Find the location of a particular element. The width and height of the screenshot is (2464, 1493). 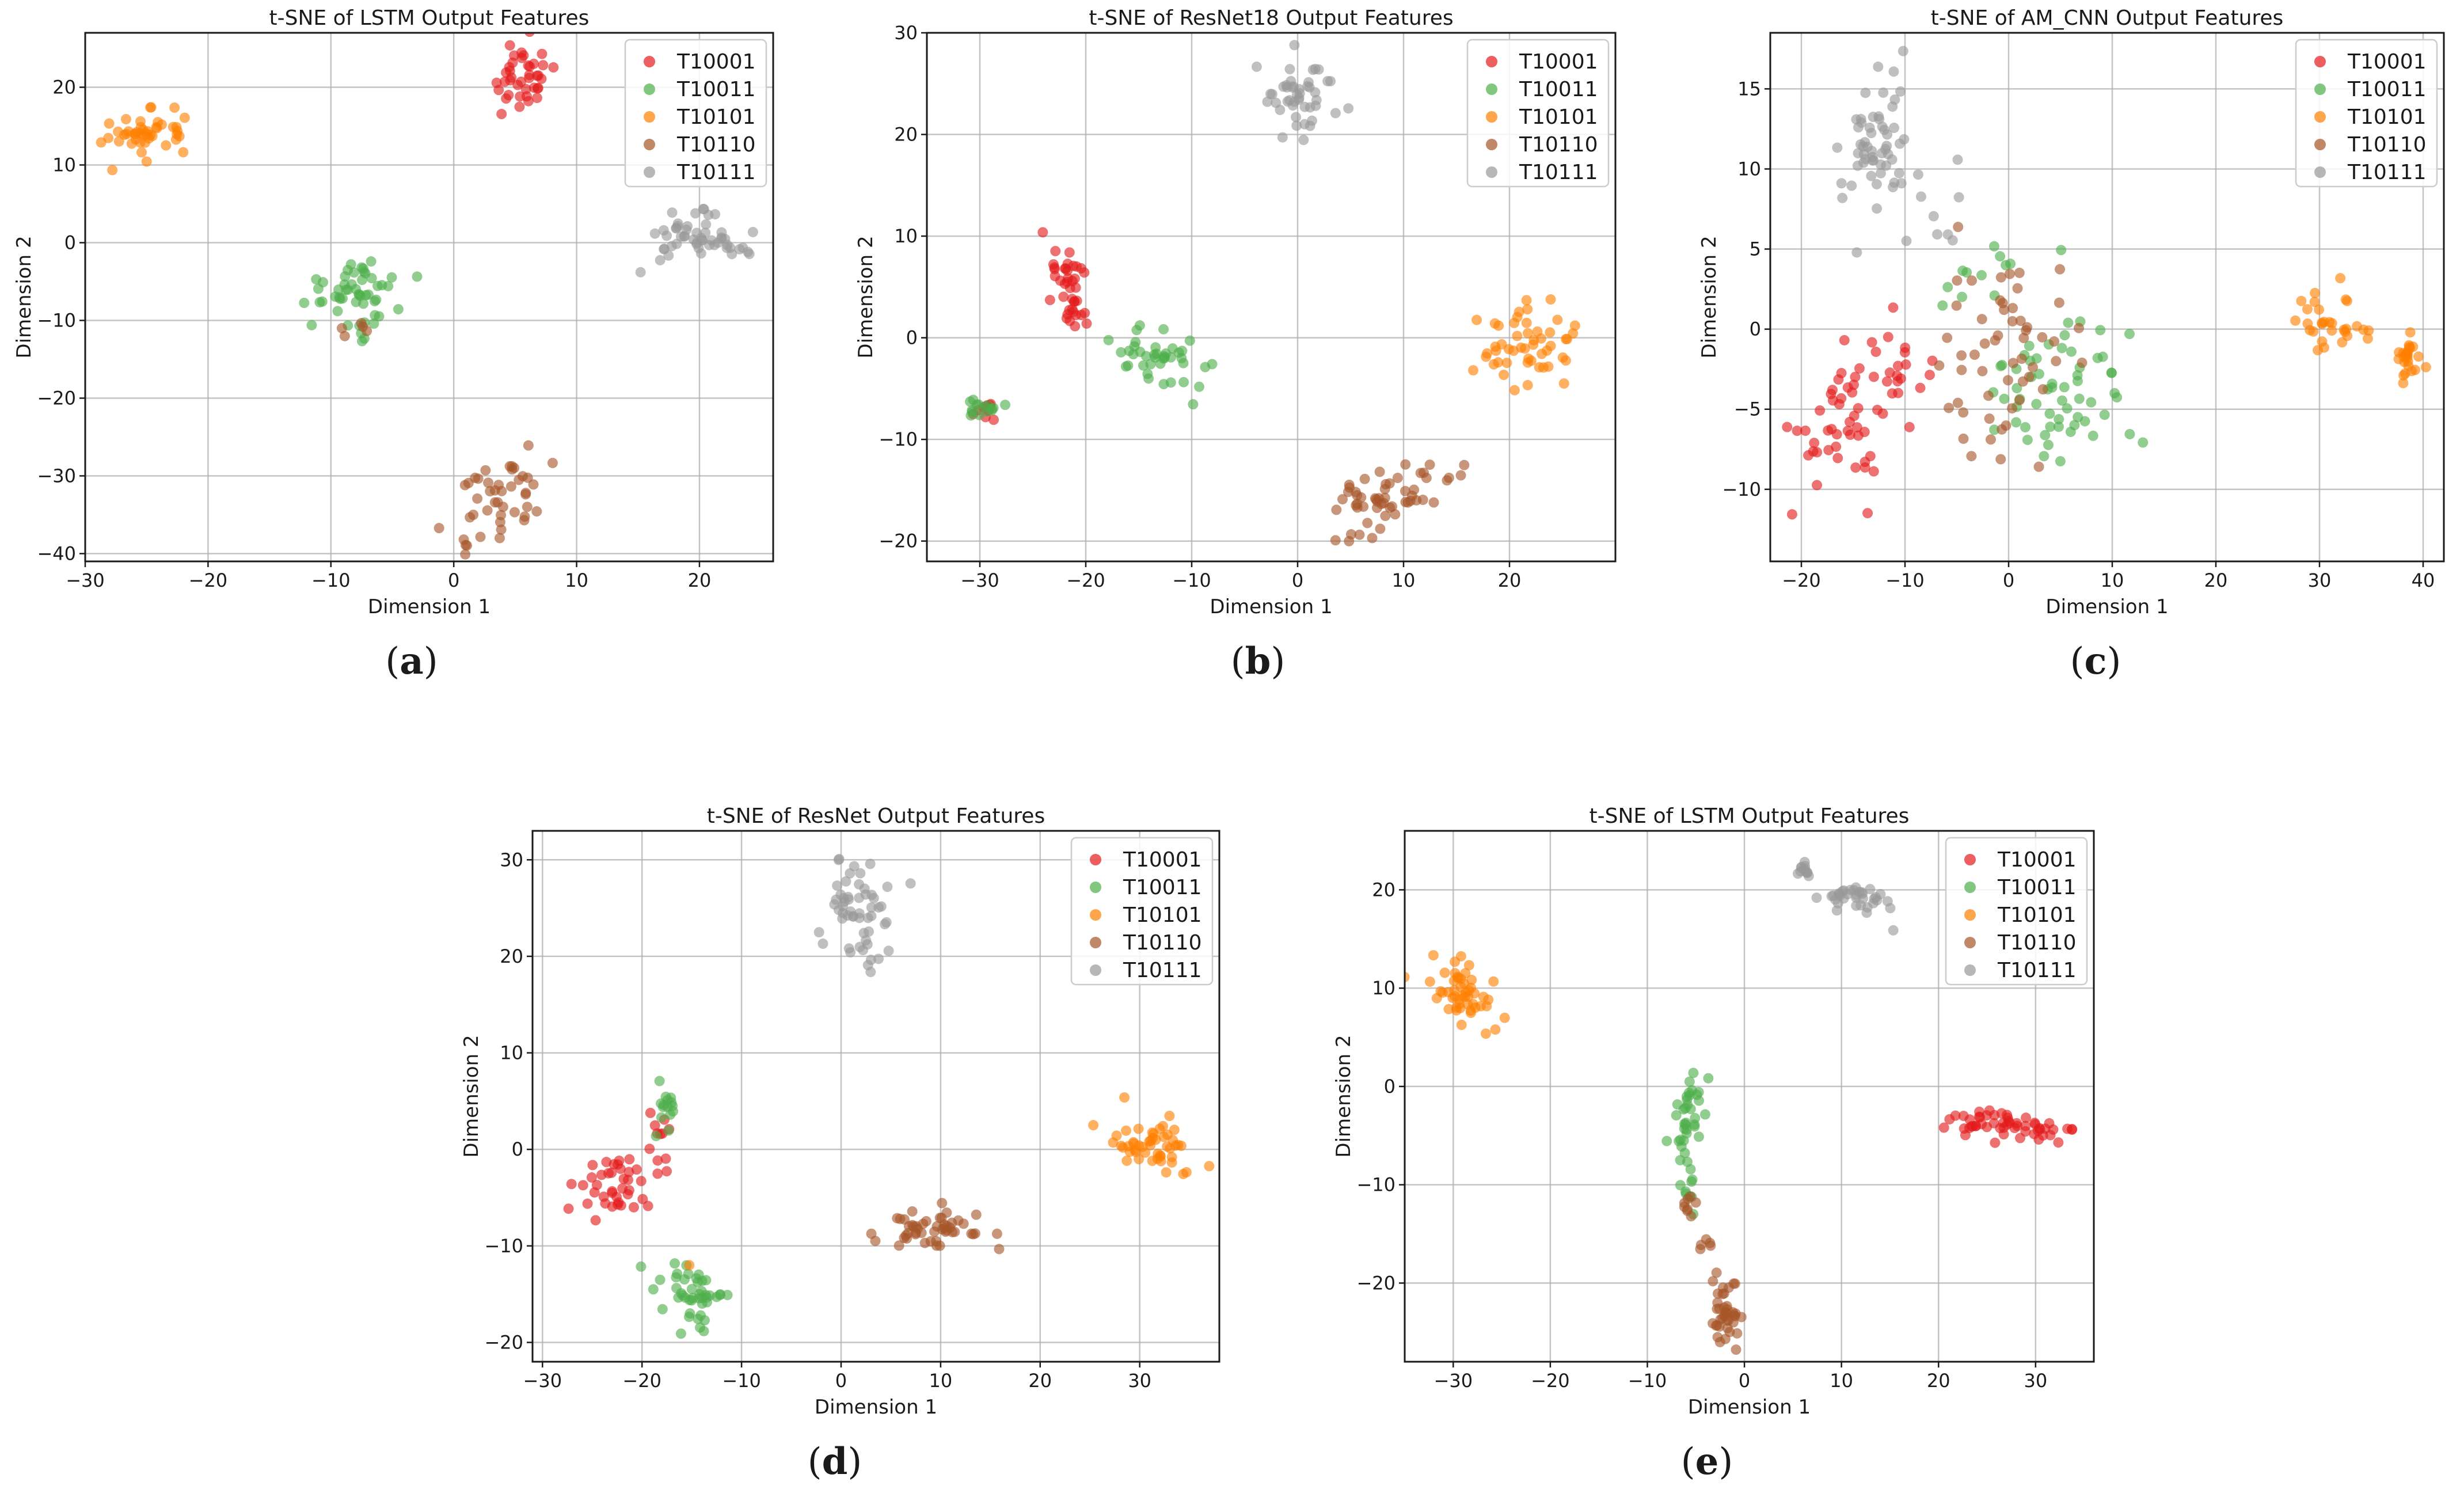

legend-label-T10011: T10011 is located at coordinates (2387, 89).